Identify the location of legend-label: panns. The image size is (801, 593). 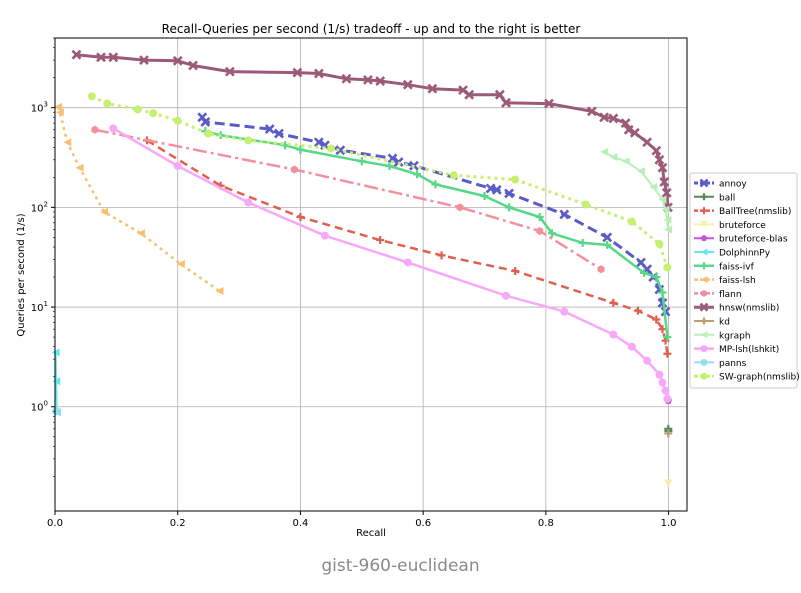
(733, 364).